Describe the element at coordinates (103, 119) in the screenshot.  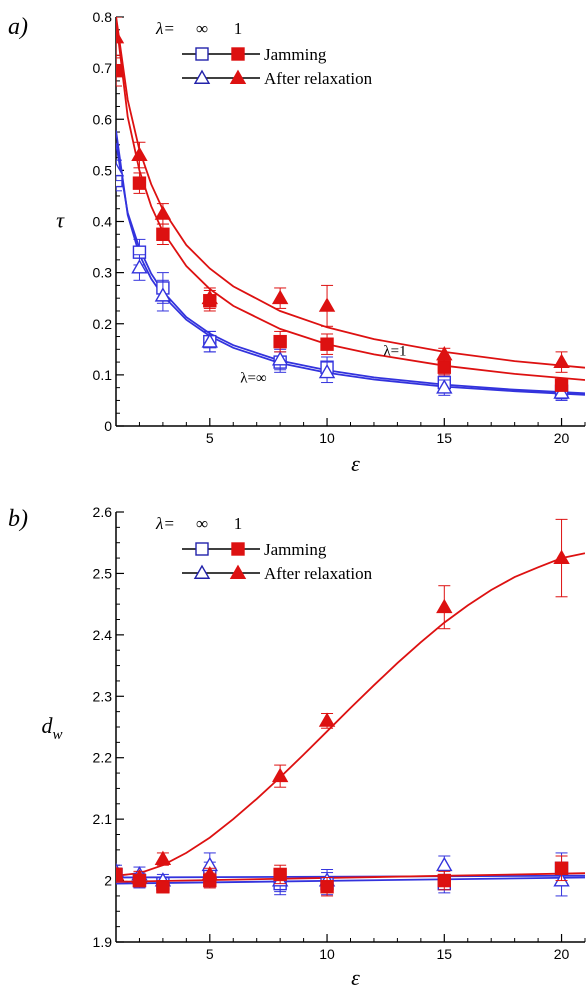
I see `y-tick-label: 0.6` at that location.